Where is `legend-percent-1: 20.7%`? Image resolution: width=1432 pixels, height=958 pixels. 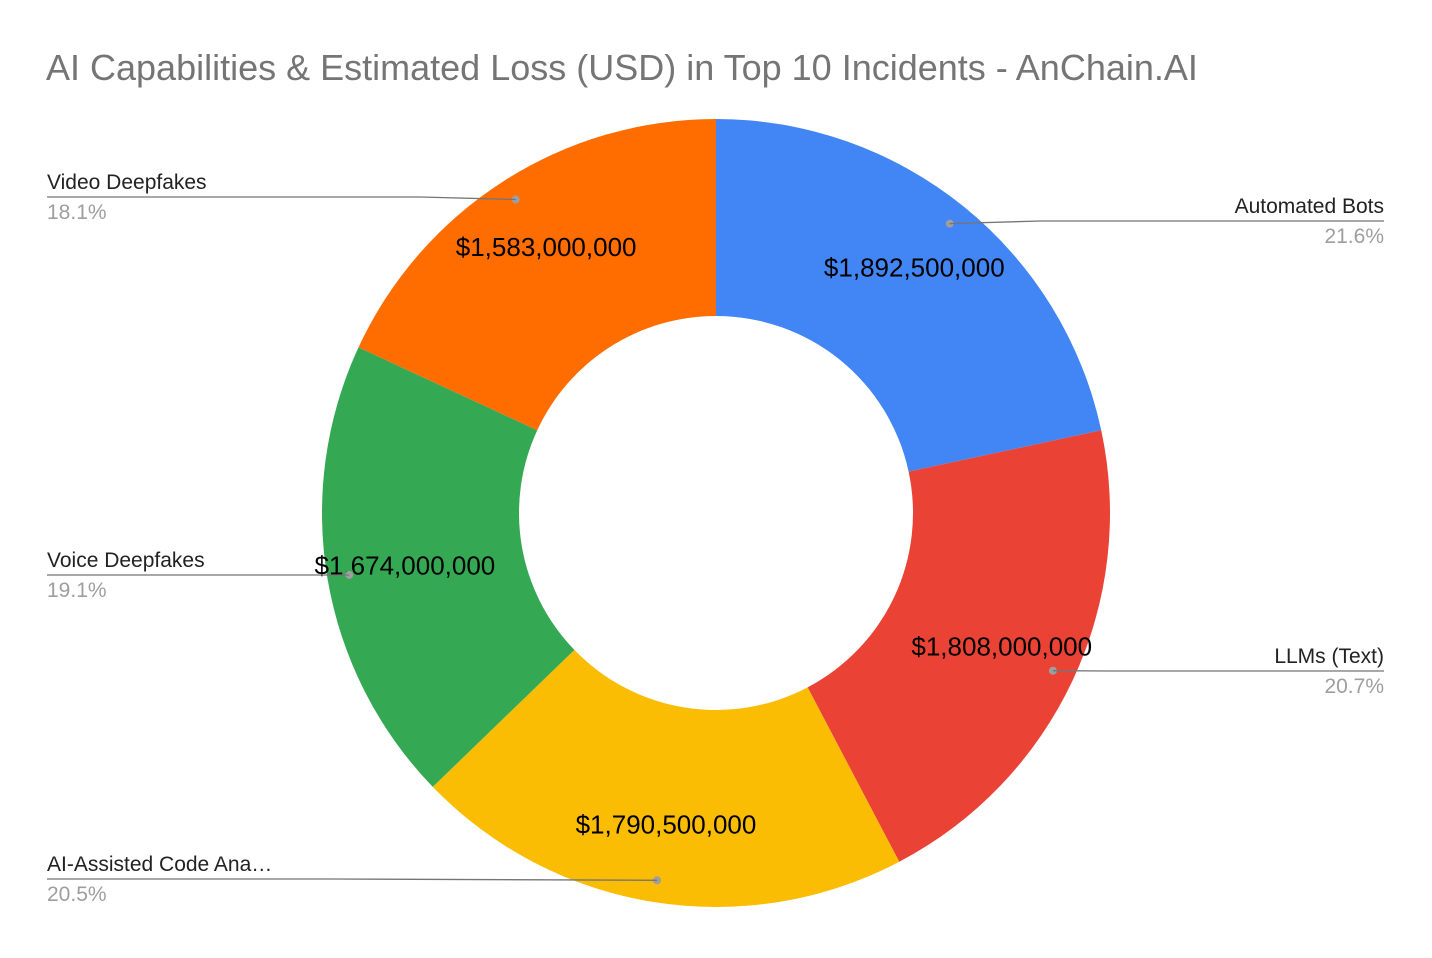
legend-percent-1: 20.7% is located at coordinates (1354, 686).